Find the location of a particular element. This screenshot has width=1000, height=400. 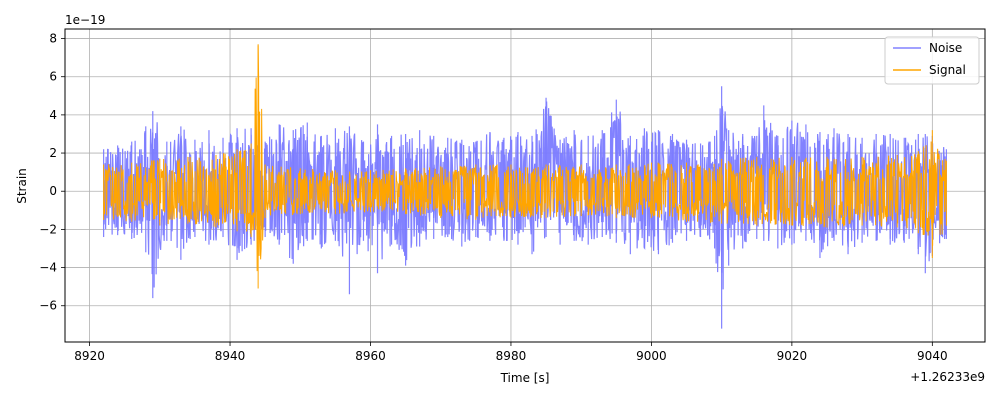

y-tick-label-6: 6 is located at coordinates (53, 77).